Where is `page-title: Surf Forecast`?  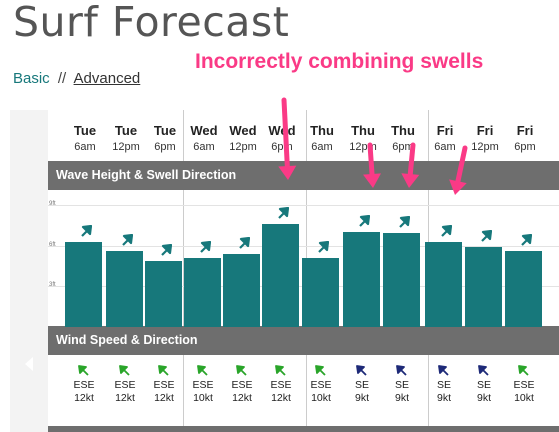 page-title: Surf Forecast is located at coordinates (151, 23).